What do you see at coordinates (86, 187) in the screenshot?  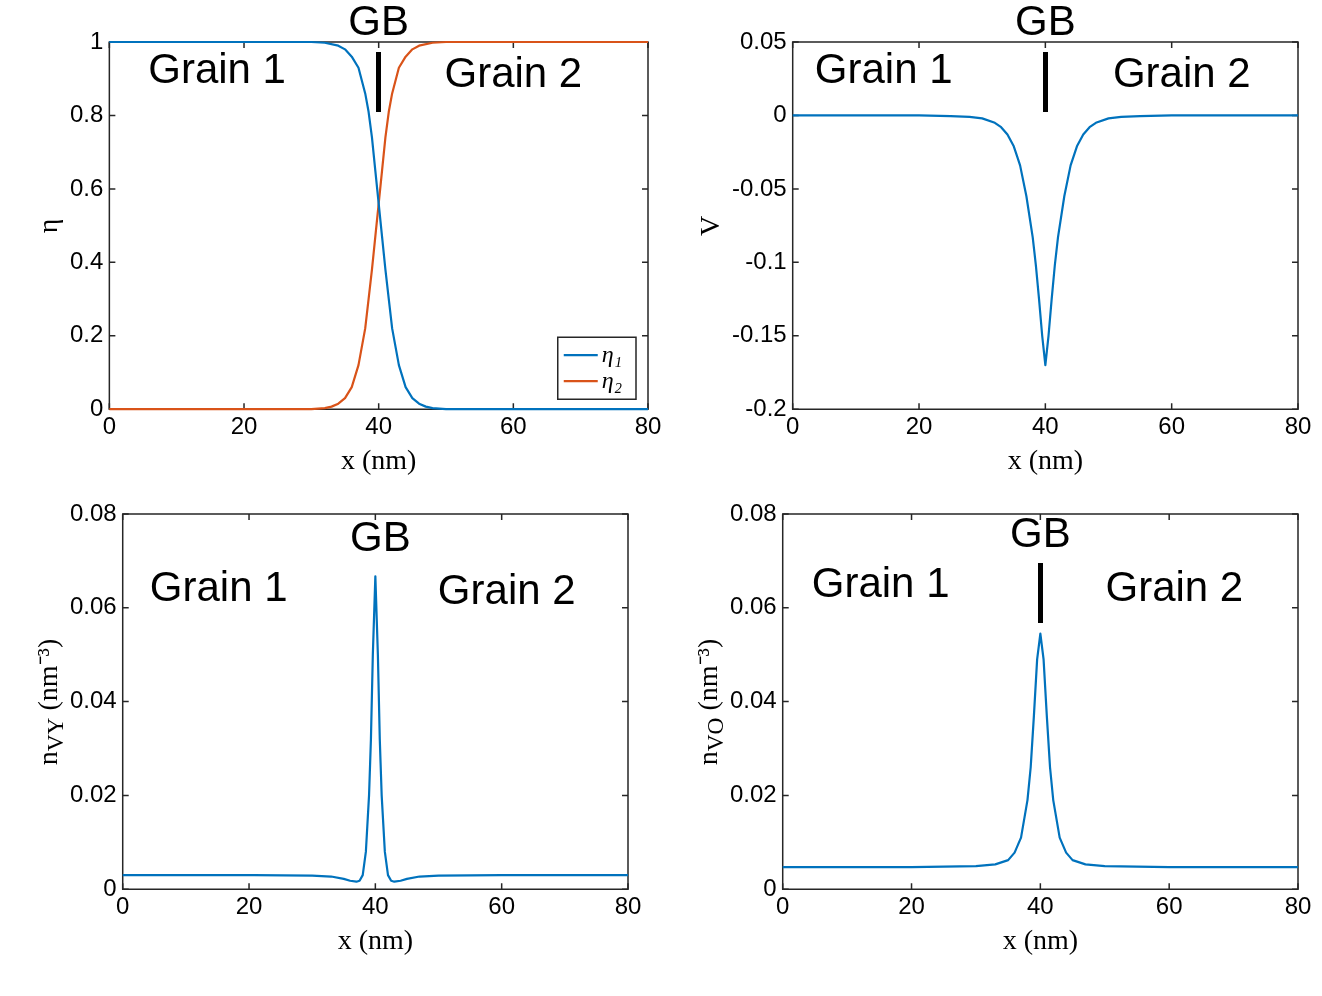 I see `y-tick-label: 0.6` at bounding box center [86, 187].